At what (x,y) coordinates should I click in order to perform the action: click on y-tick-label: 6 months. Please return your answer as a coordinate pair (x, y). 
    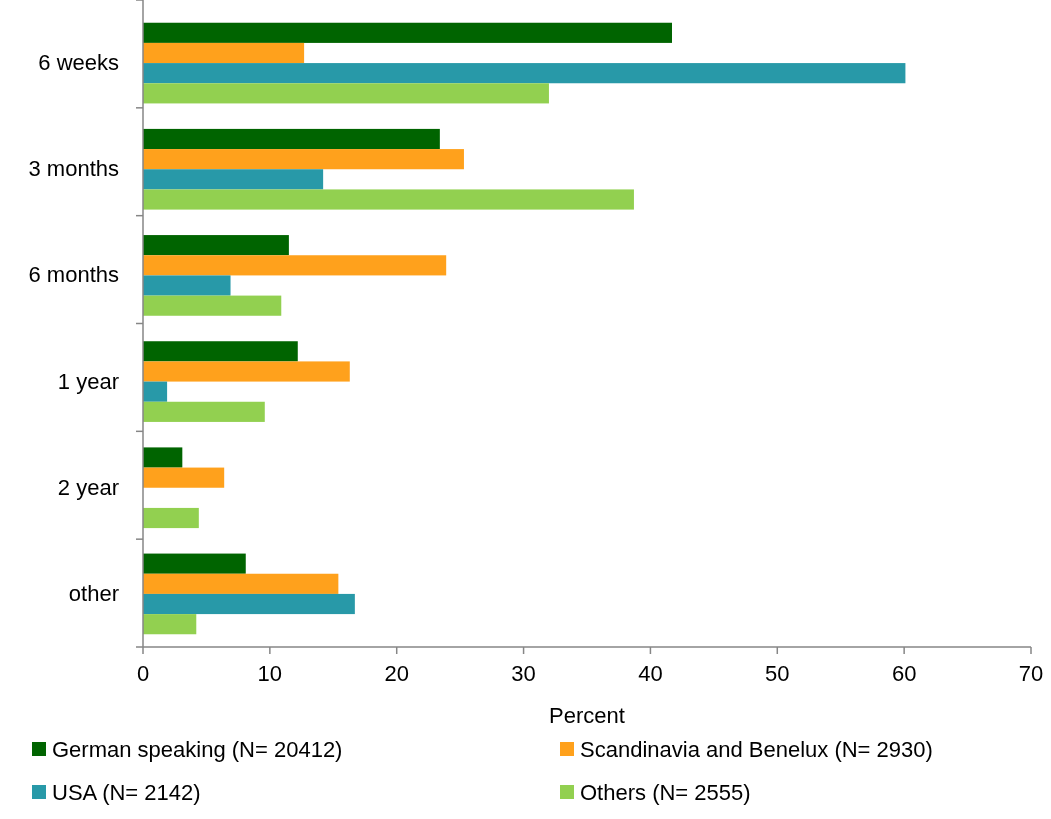
    Looking at the image, I should click on (73, 275).